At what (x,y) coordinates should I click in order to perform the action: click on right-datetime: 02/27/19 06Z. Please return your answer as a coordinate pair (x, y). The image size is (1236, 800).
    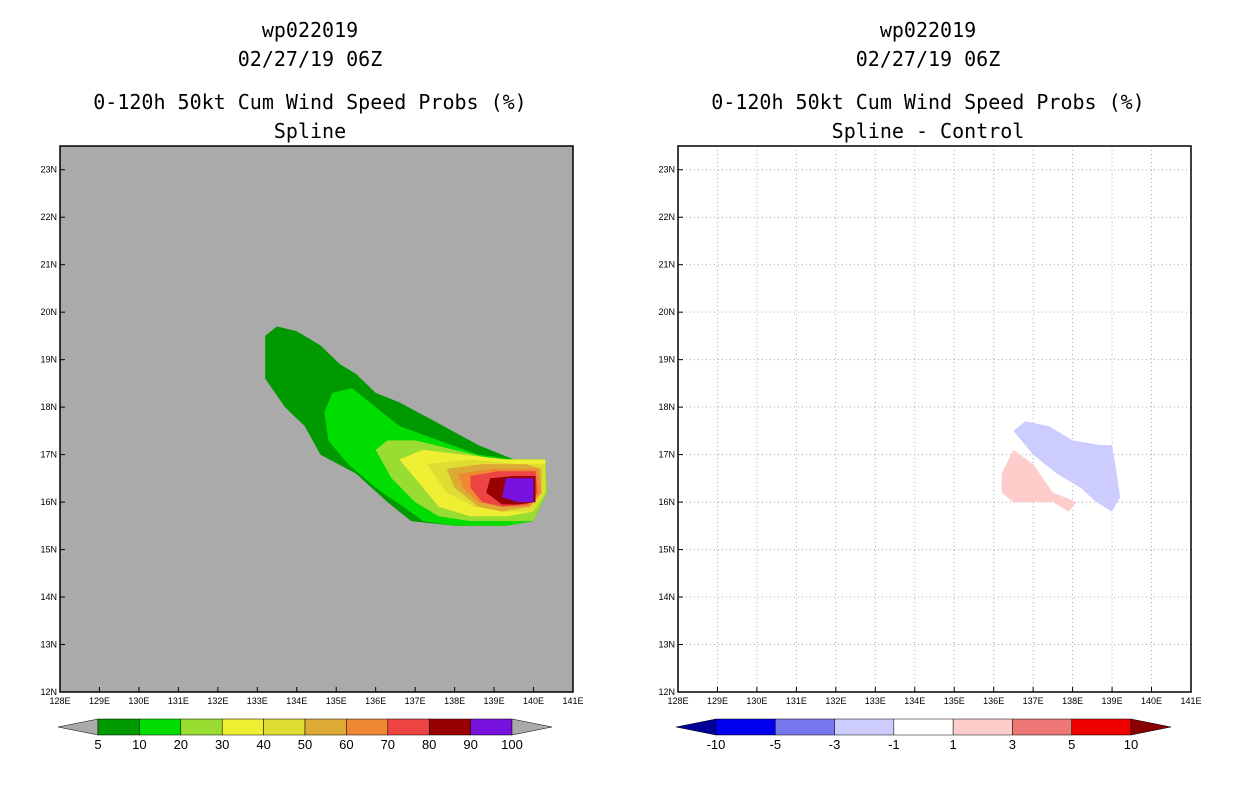
    Looking at the image, I should click on (928, 59).